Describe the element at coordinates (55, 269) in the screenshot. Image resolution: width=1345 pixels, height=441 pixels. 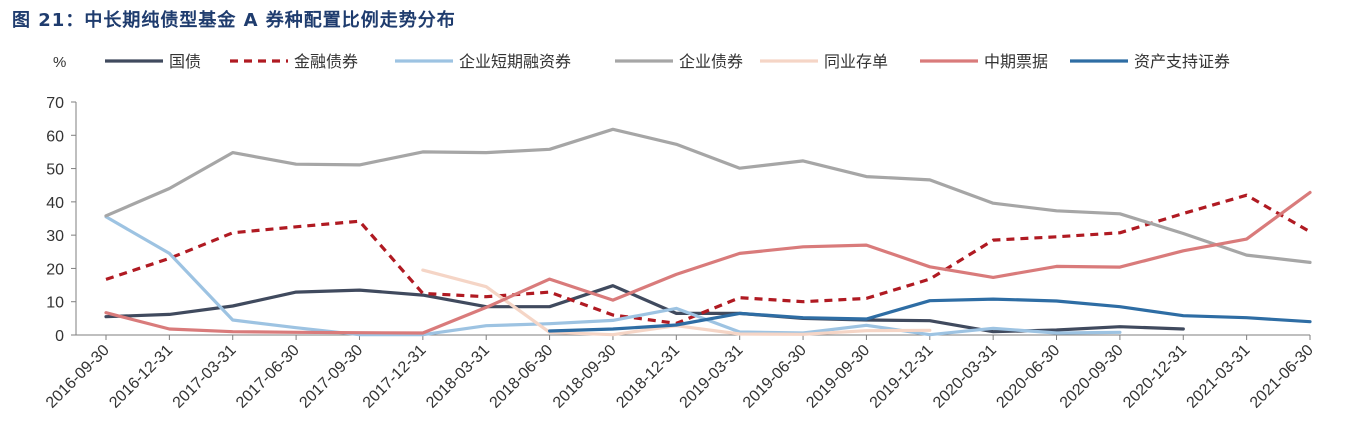
I see `y-tick-label: 20` at that location.